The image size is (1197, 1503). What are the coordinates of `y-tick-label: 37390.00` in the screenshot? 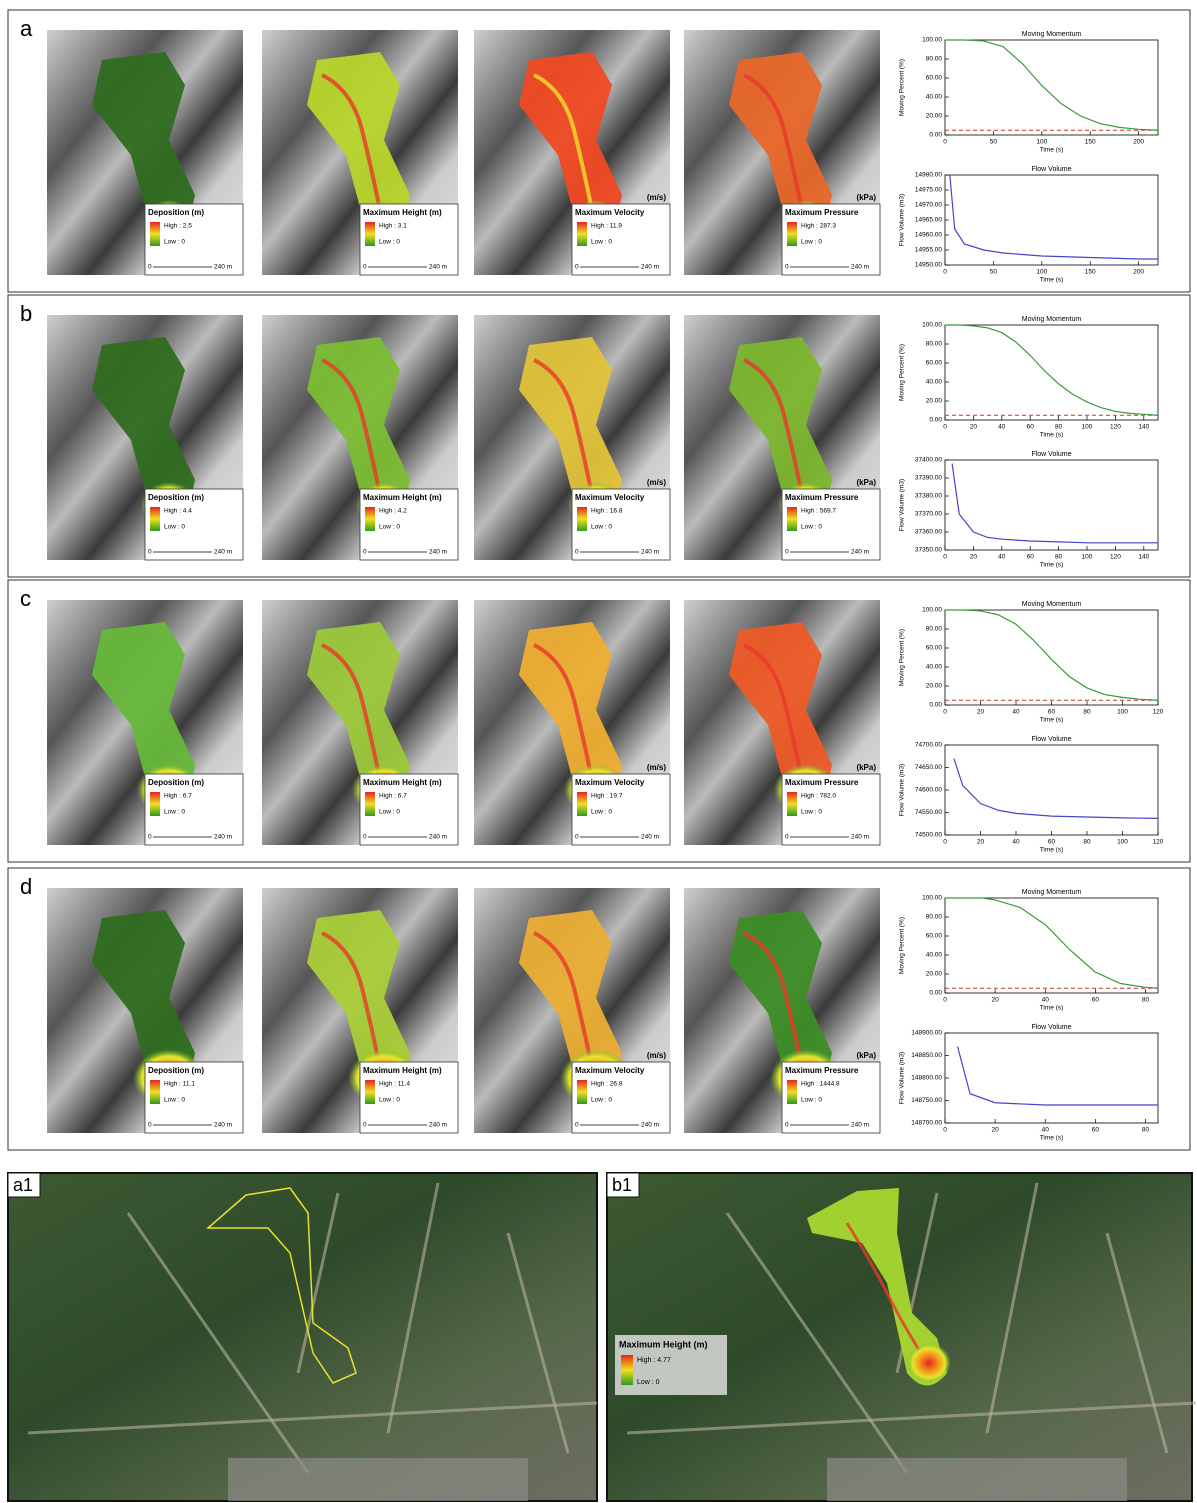 It's located at (928, 478).